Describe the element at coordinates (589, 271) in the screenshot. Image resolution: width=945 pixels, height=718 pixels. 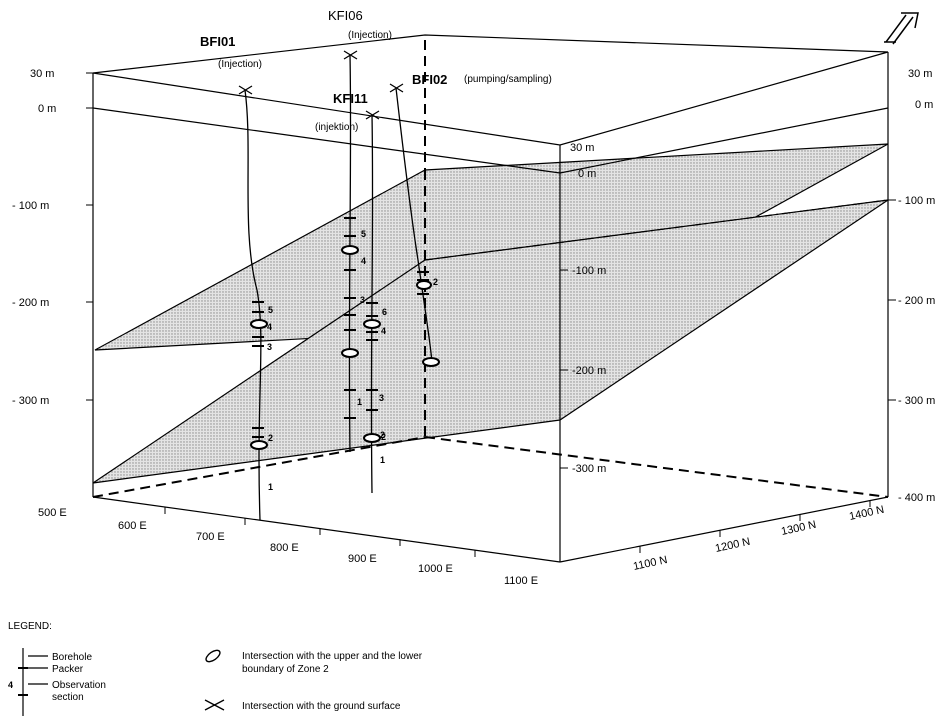
I see `inner-depth-label: -100 m` at that location.